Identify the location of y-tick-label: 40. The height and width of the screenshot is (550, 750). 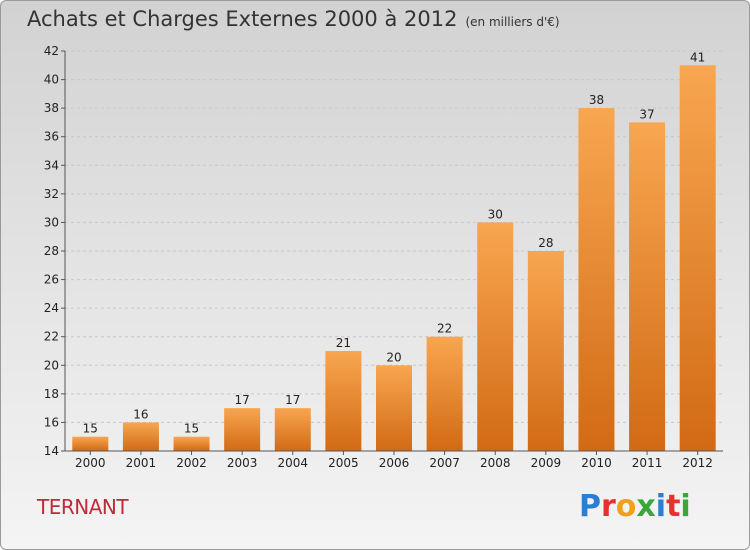
(51, 80).